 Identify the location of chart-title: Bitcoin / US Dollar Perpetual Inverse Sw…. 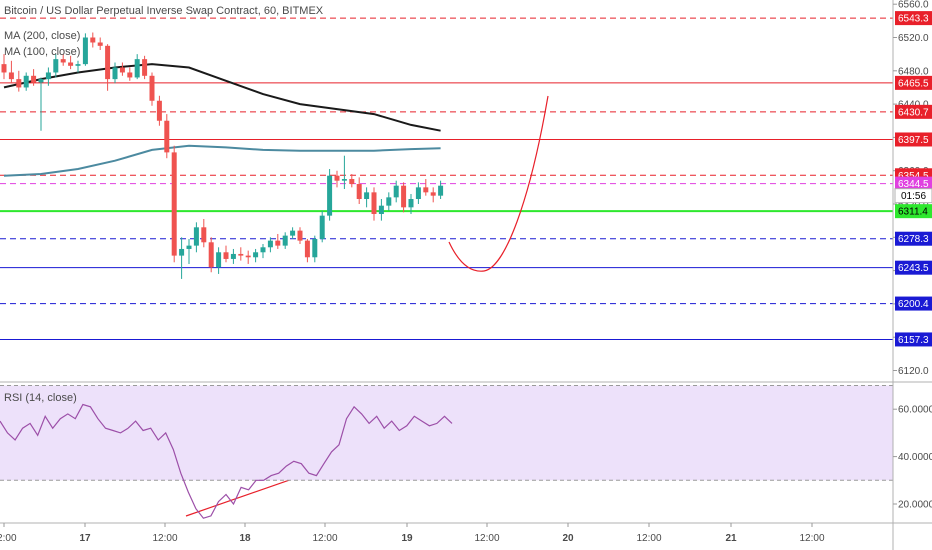
(164, 11).